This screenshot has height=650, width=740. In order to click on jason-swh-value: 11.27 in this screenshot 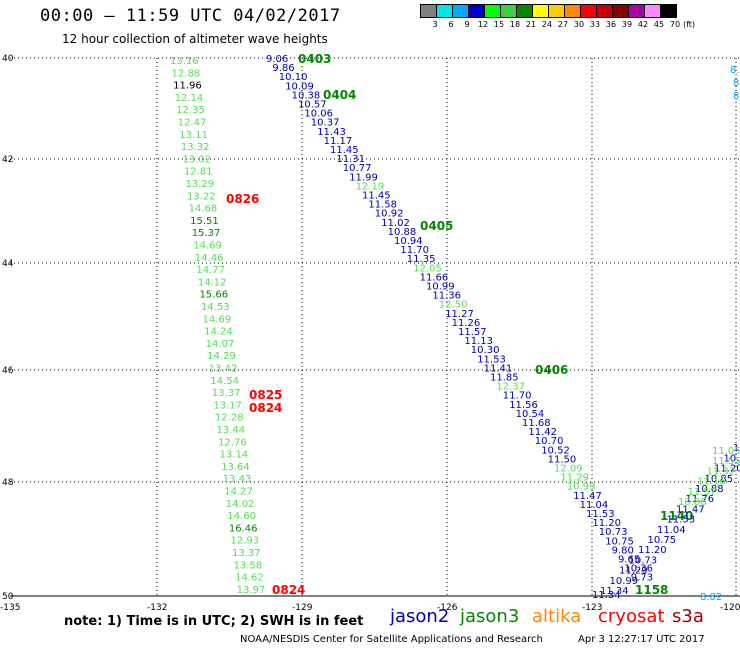, I will do `click(459, 314)`.